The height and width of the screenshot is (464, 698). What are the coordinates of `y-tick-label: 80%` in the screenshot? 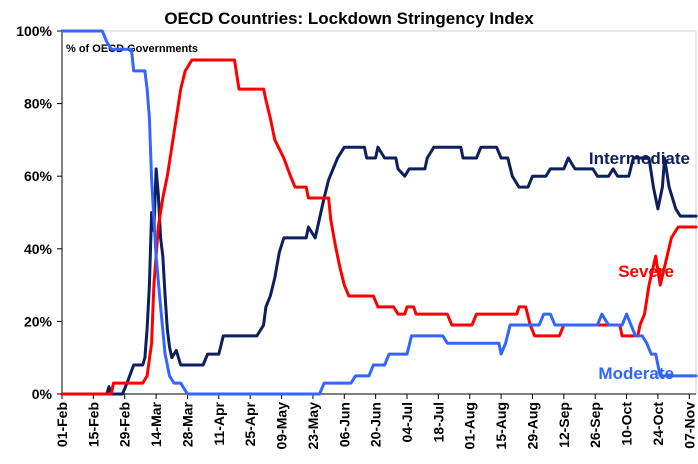 It's located at (38, 104).